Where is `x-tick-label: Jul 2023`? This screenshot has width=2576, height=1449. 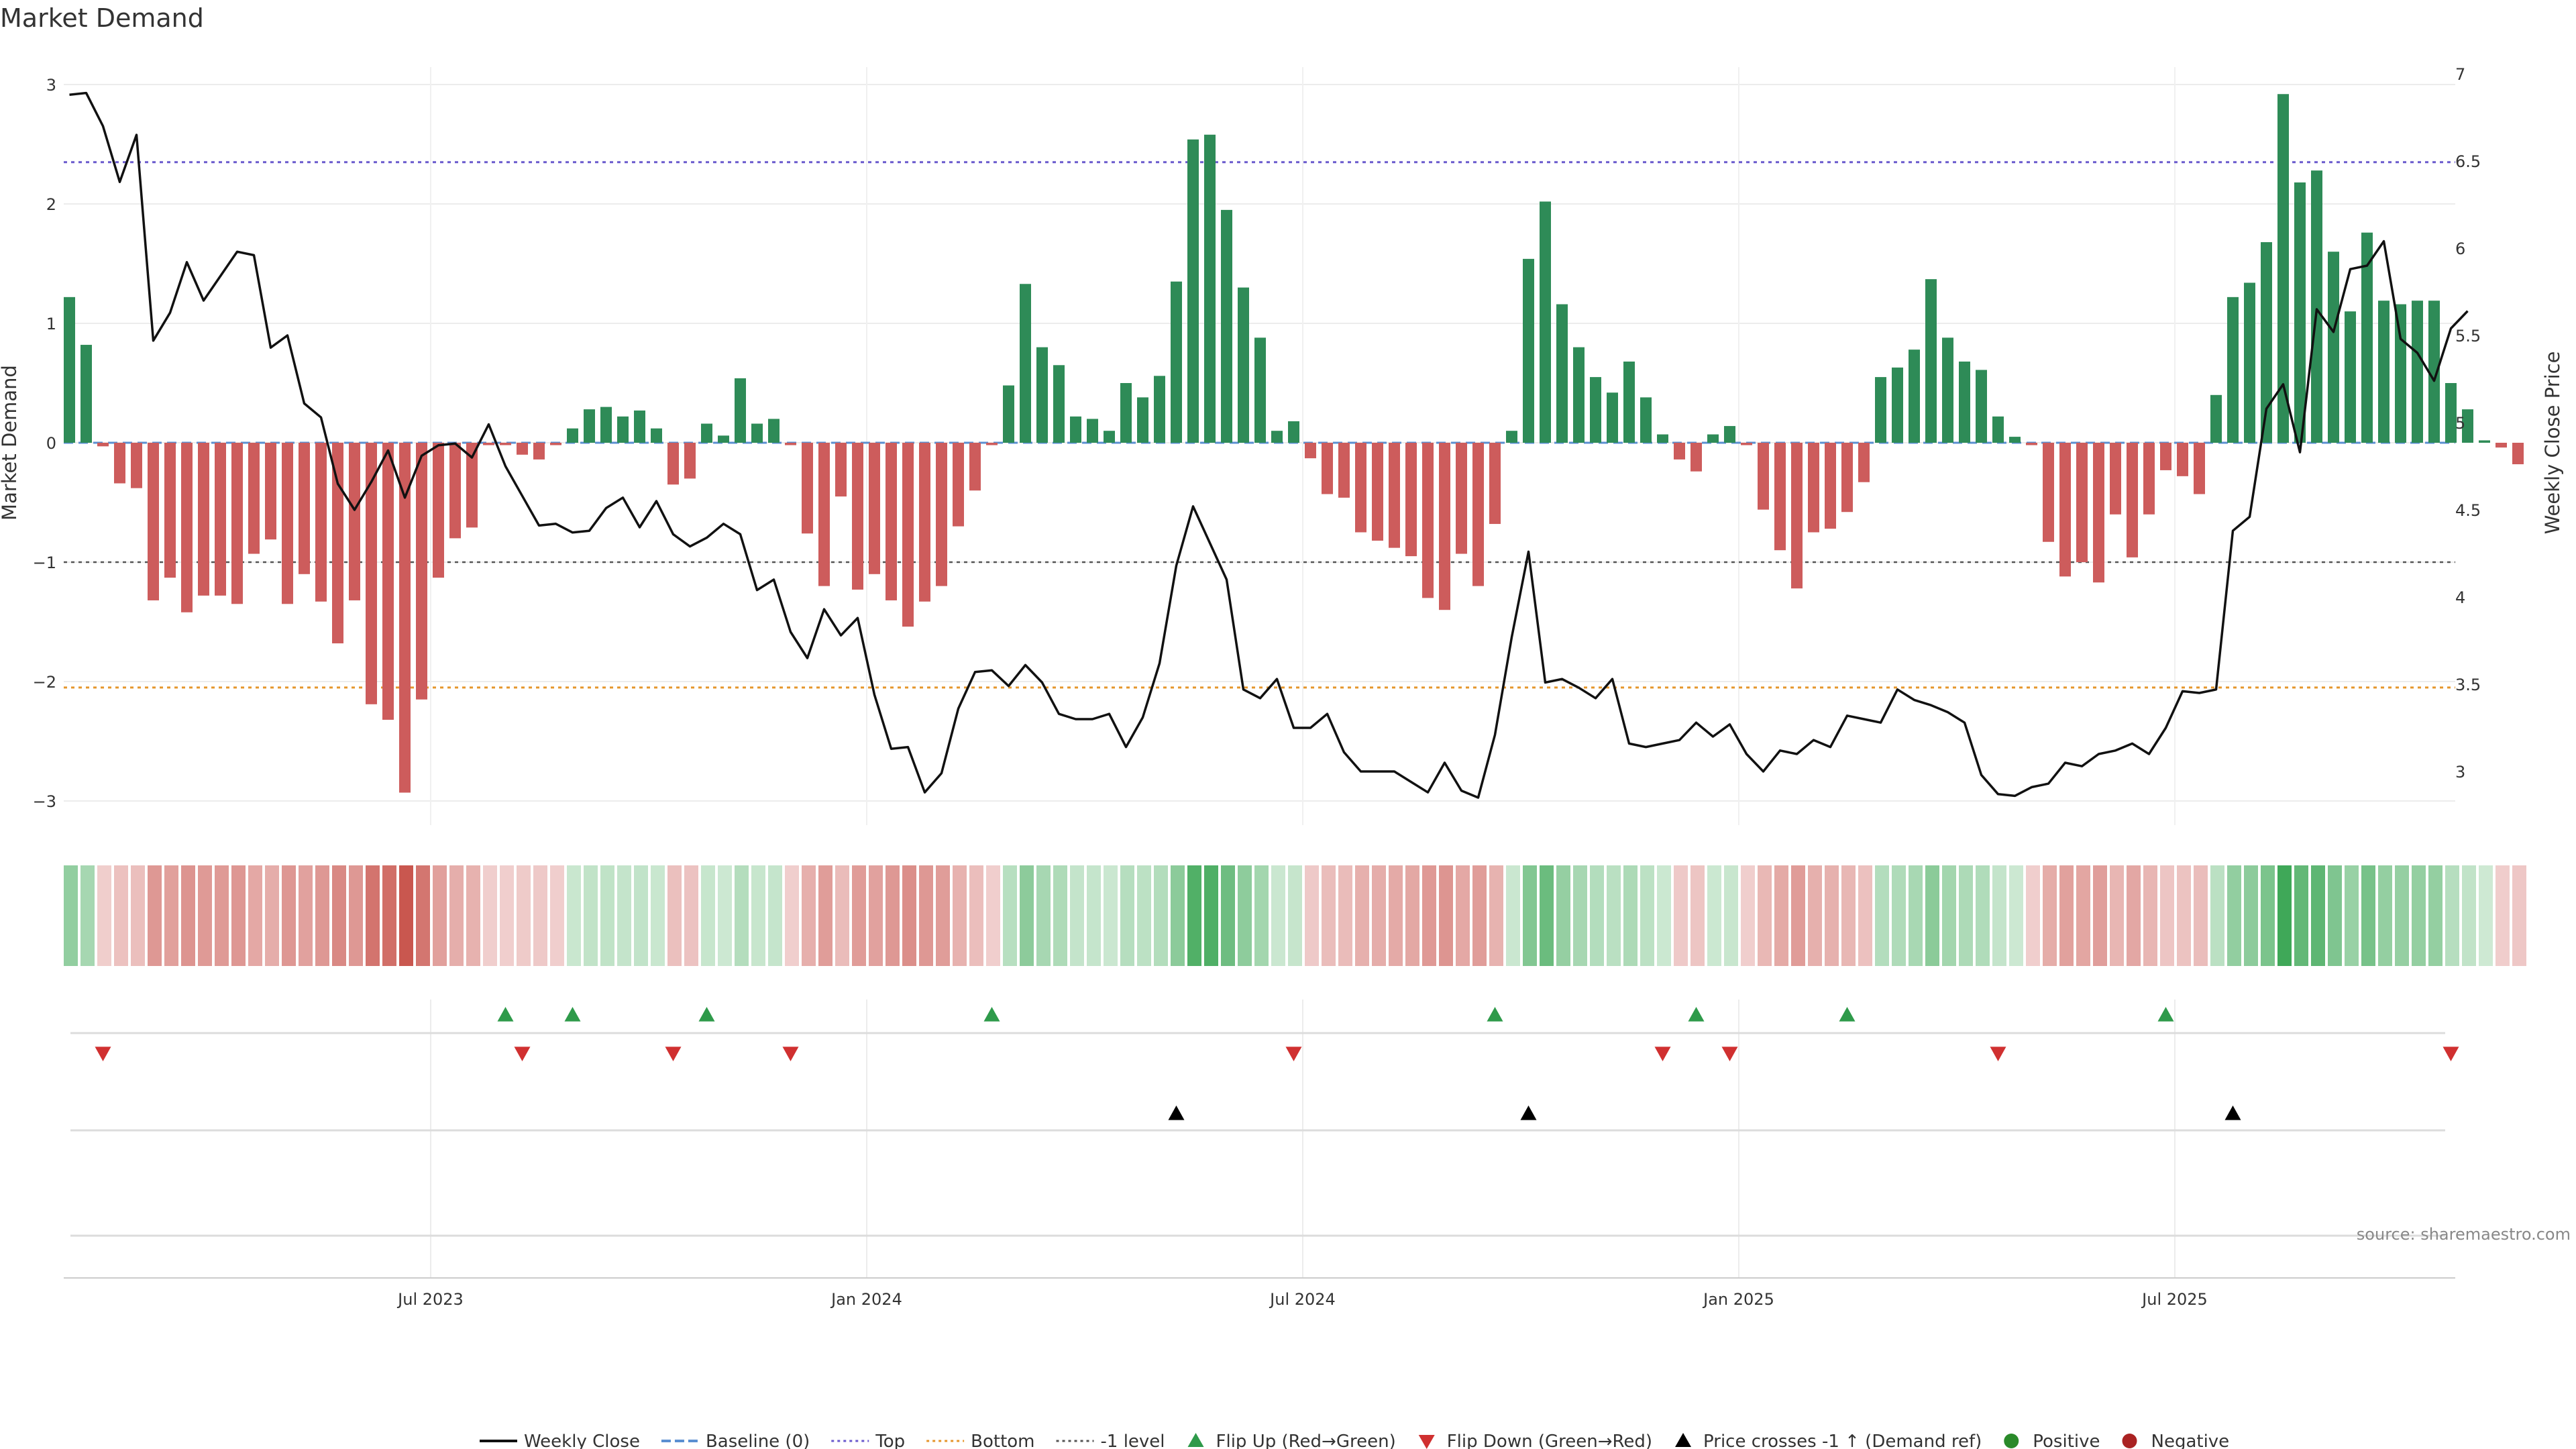
x-tick-label: Jul 2023 is located at coordinates (430, 1299).